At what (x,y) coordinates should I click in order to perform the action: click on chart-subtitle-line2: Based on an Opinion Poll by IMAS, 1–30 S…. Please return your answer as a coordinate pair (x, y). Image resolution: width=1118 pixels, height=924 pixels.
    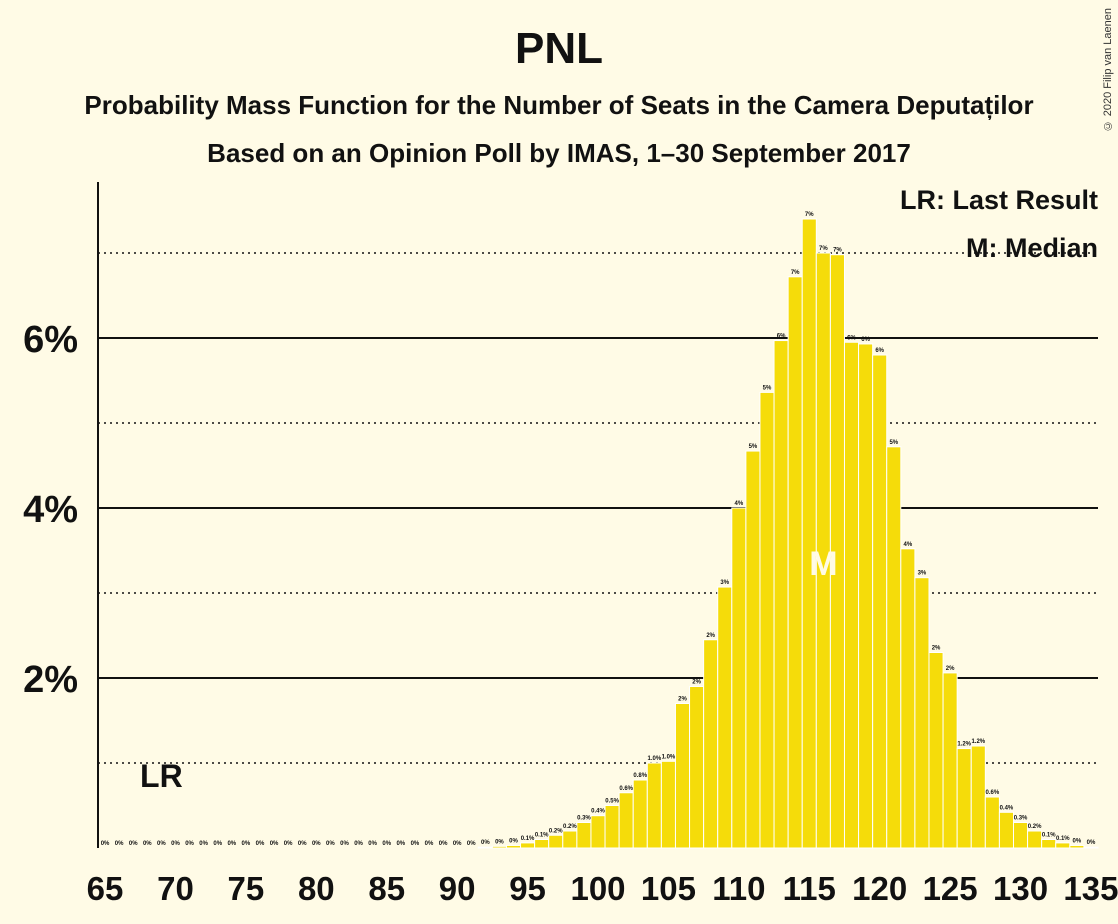
    Looking at the image, I should click on (559, 153).